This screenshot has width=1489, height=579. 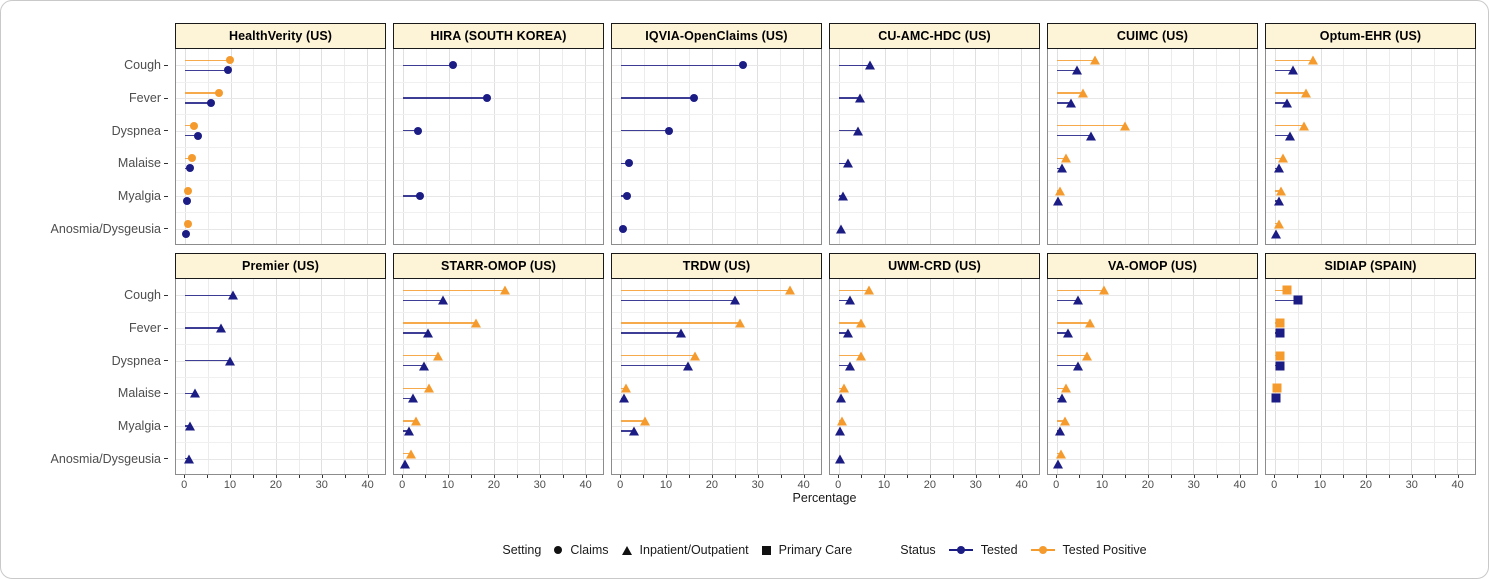 I want to click on y-axis-label: Malaise, so click(x=143, y=163).